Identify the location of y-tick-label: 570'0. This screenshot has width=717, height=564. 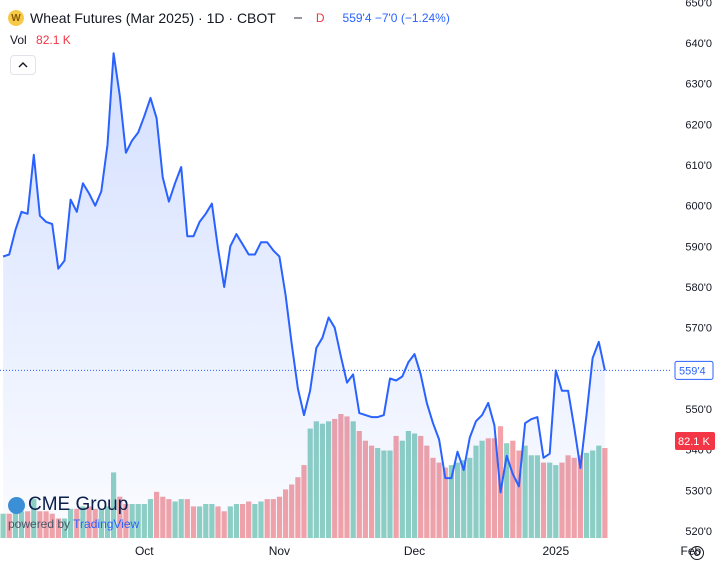
(698, 329).